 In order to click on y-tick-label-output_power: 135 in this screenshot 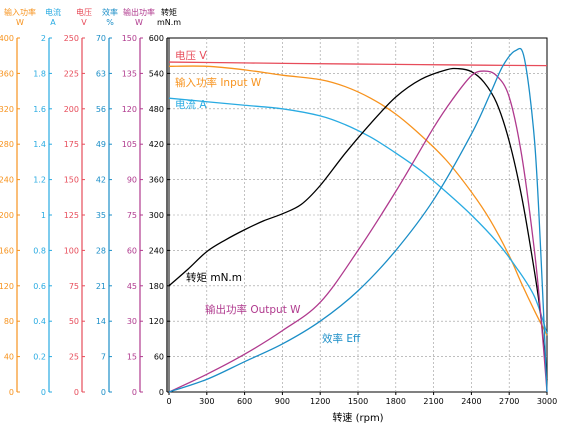, I will do `click(129, 73)`.